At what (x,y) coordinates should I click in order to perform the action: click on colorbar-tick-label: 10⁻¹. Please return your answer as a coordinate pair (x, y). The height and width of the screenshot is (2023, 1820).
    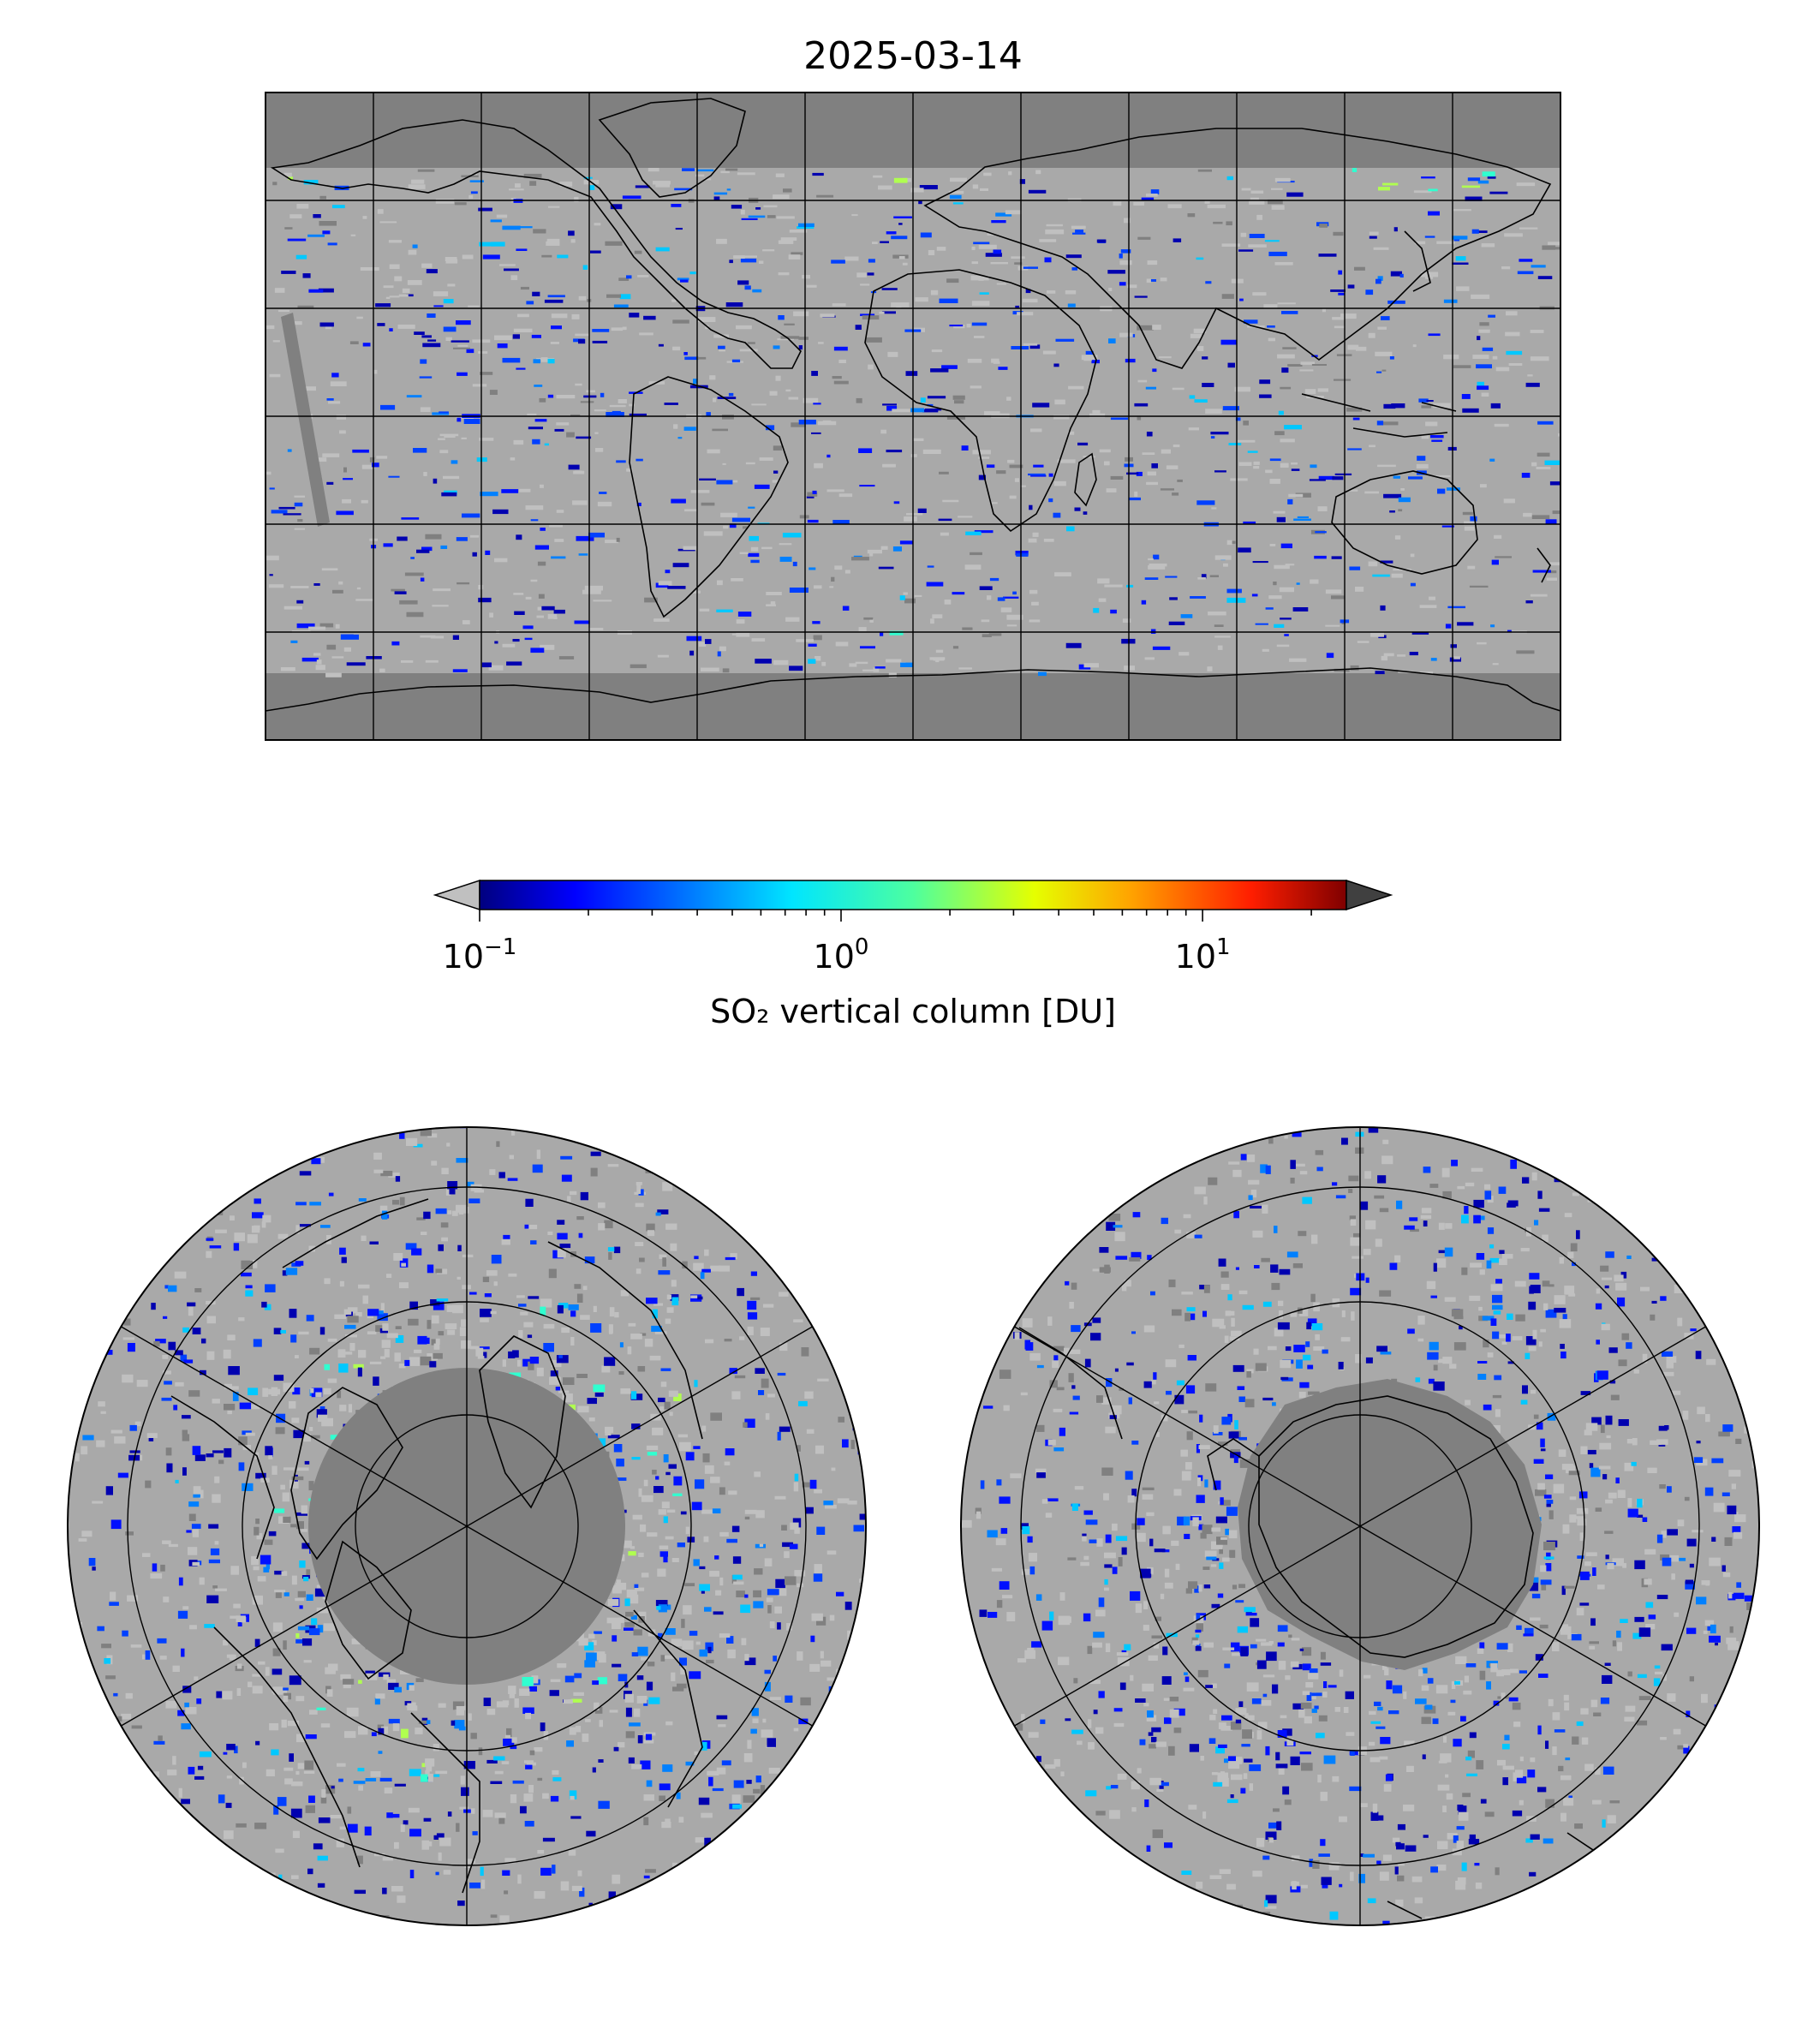
    Looking at the image, I should click on (480, 955).